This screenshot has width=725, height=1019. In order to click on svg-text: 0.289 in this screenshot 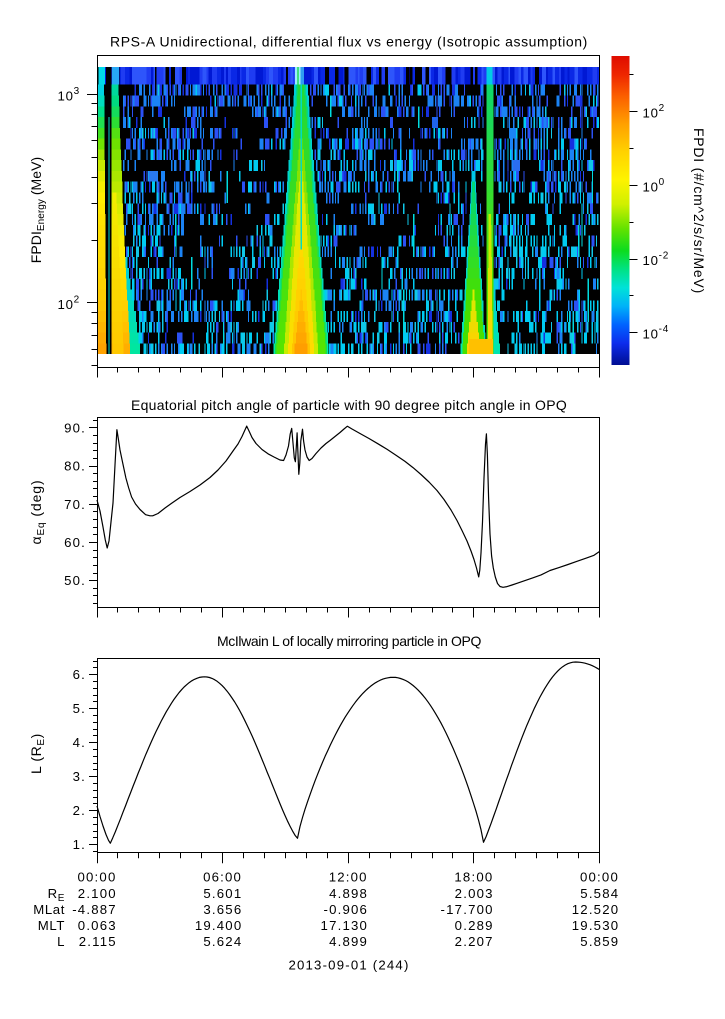, I will do `click(474, 925)`.